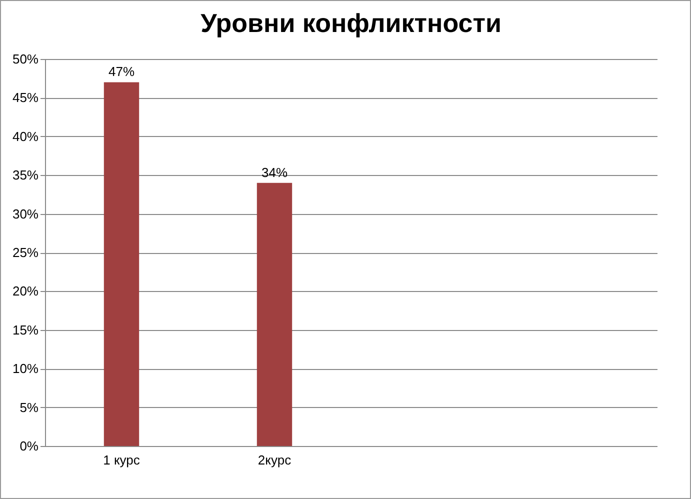 The width and height of the screenshot is (691, 499). Describe the element at coordinates (25, 175) in the screenshot. I see `y-tick-label: 35%` at that location.